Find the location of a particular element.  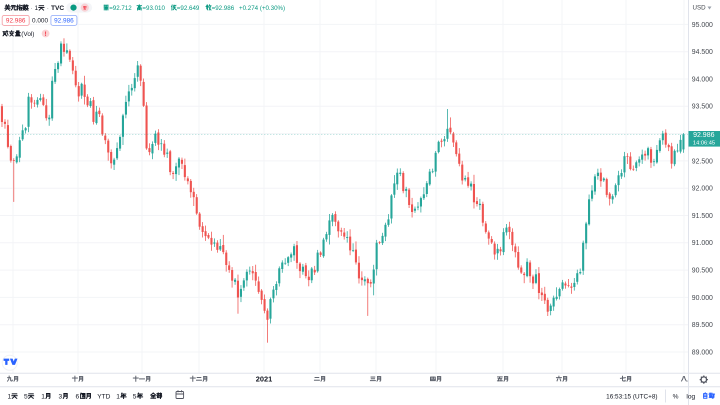

svg-text: 92.500 is located at coordinates (702, 161).